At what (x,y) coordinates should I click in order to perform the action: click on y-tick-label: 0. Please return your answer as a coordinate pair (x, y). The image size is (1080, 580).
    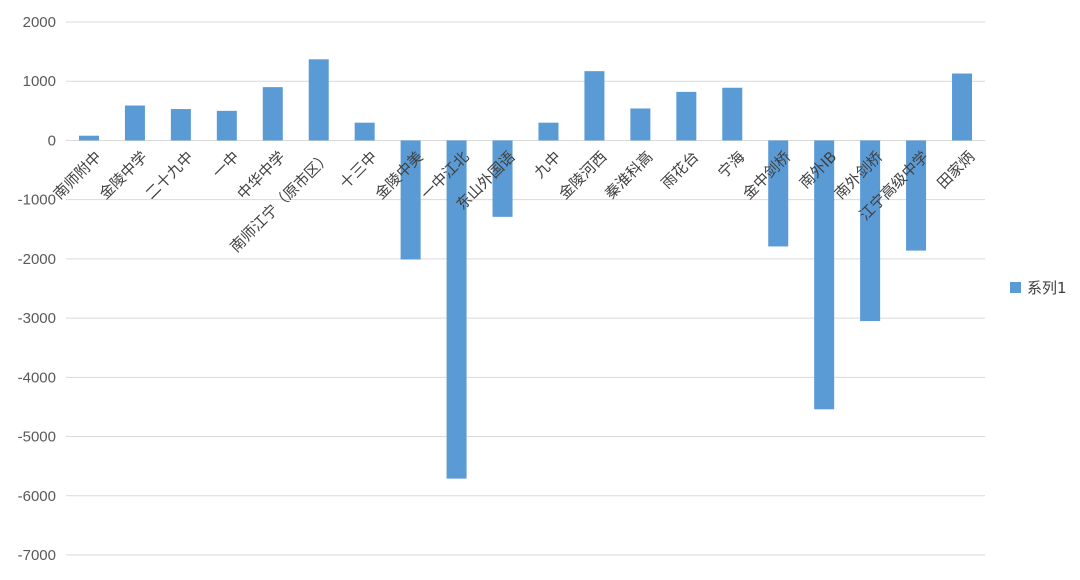
    Looking at the image, I should click on (52, 140).